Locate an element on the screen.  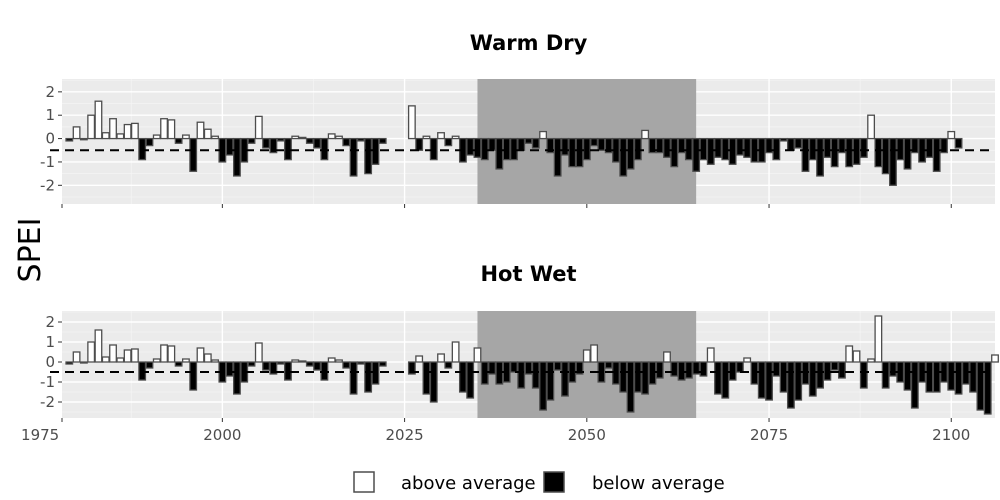
y-tick-label: 2 is located at coordinates (50, 322).